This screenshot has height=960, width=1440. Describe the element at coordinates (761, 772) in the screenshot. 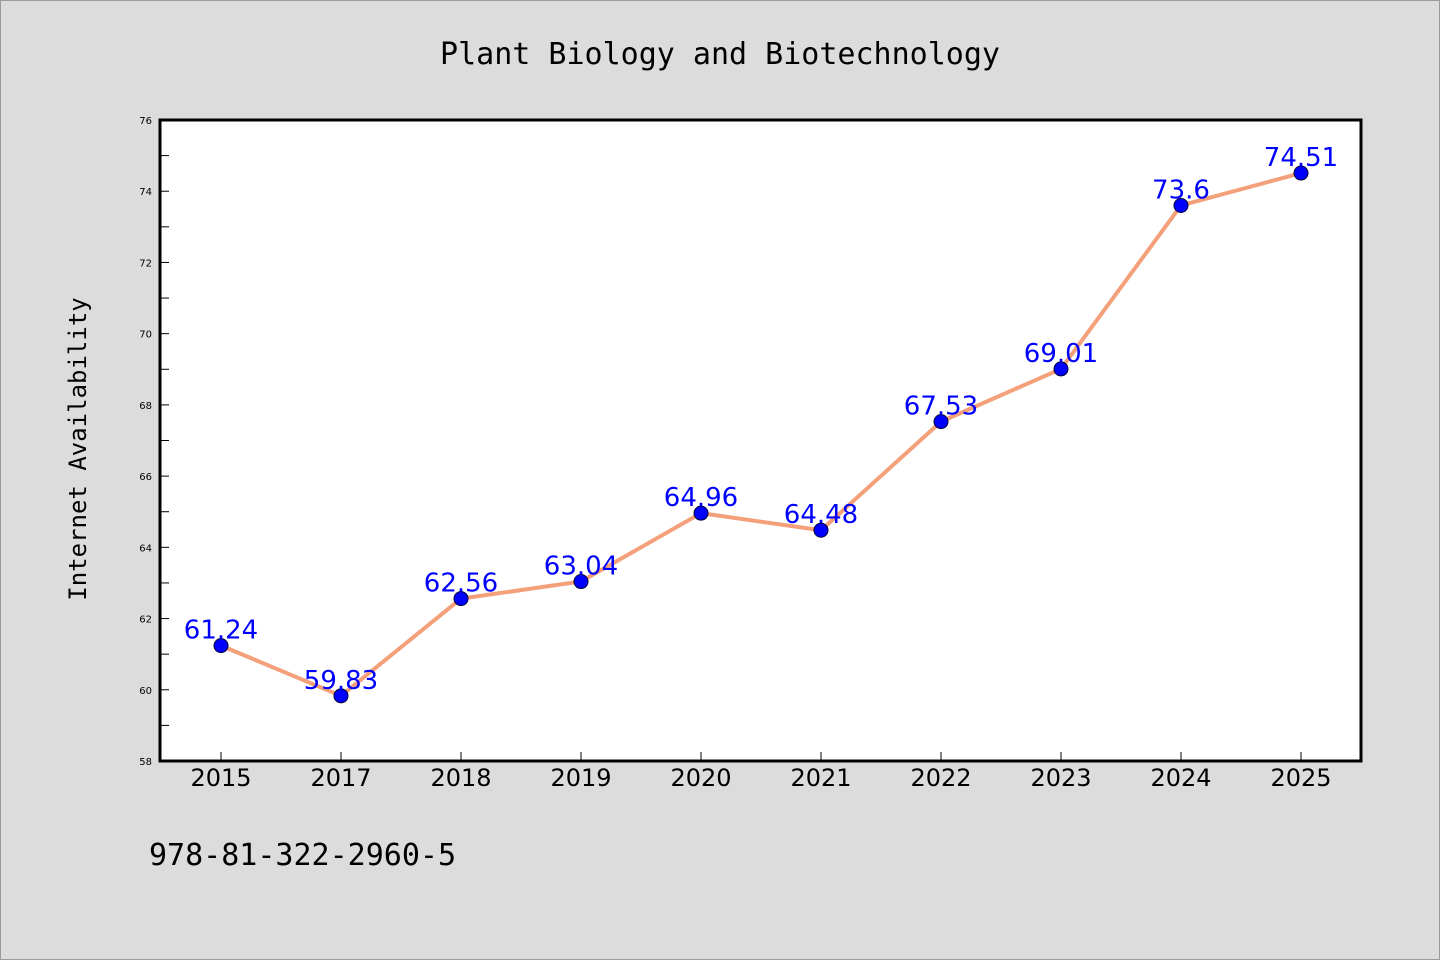

I see `x-axis: 2015 2017 2018 2019 2020 2021 2022 2023 2024 2025` at that location.